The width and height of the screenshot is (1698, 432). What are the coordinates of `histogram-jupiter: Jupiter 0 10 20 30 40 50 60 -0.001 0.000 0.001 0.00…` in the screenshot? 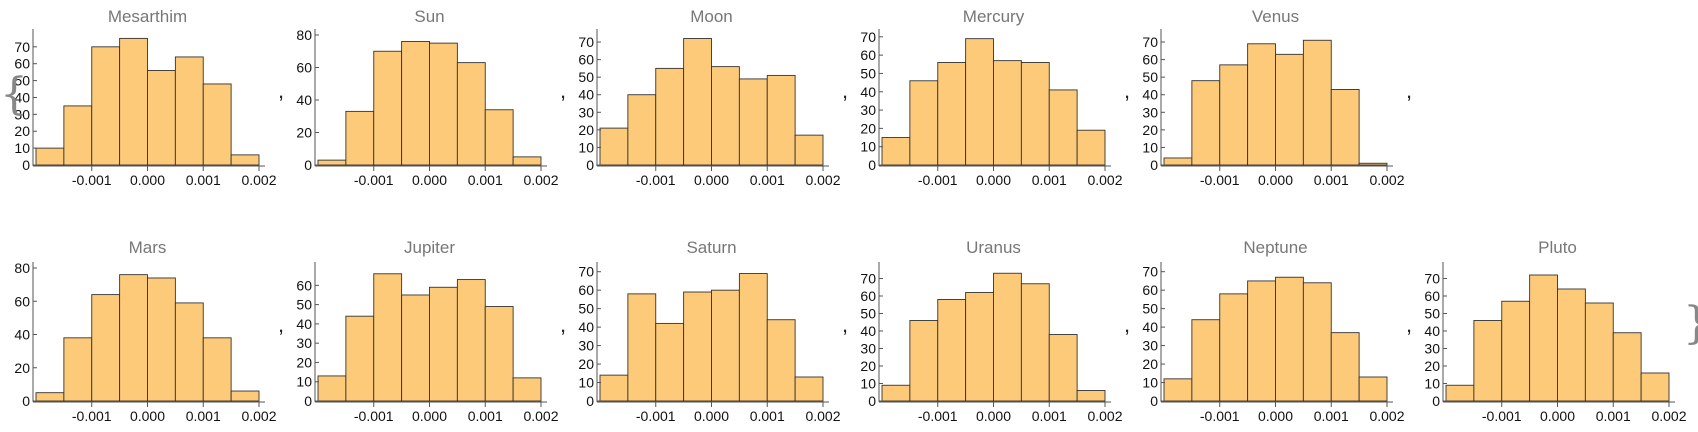 It's located at (427, 331).